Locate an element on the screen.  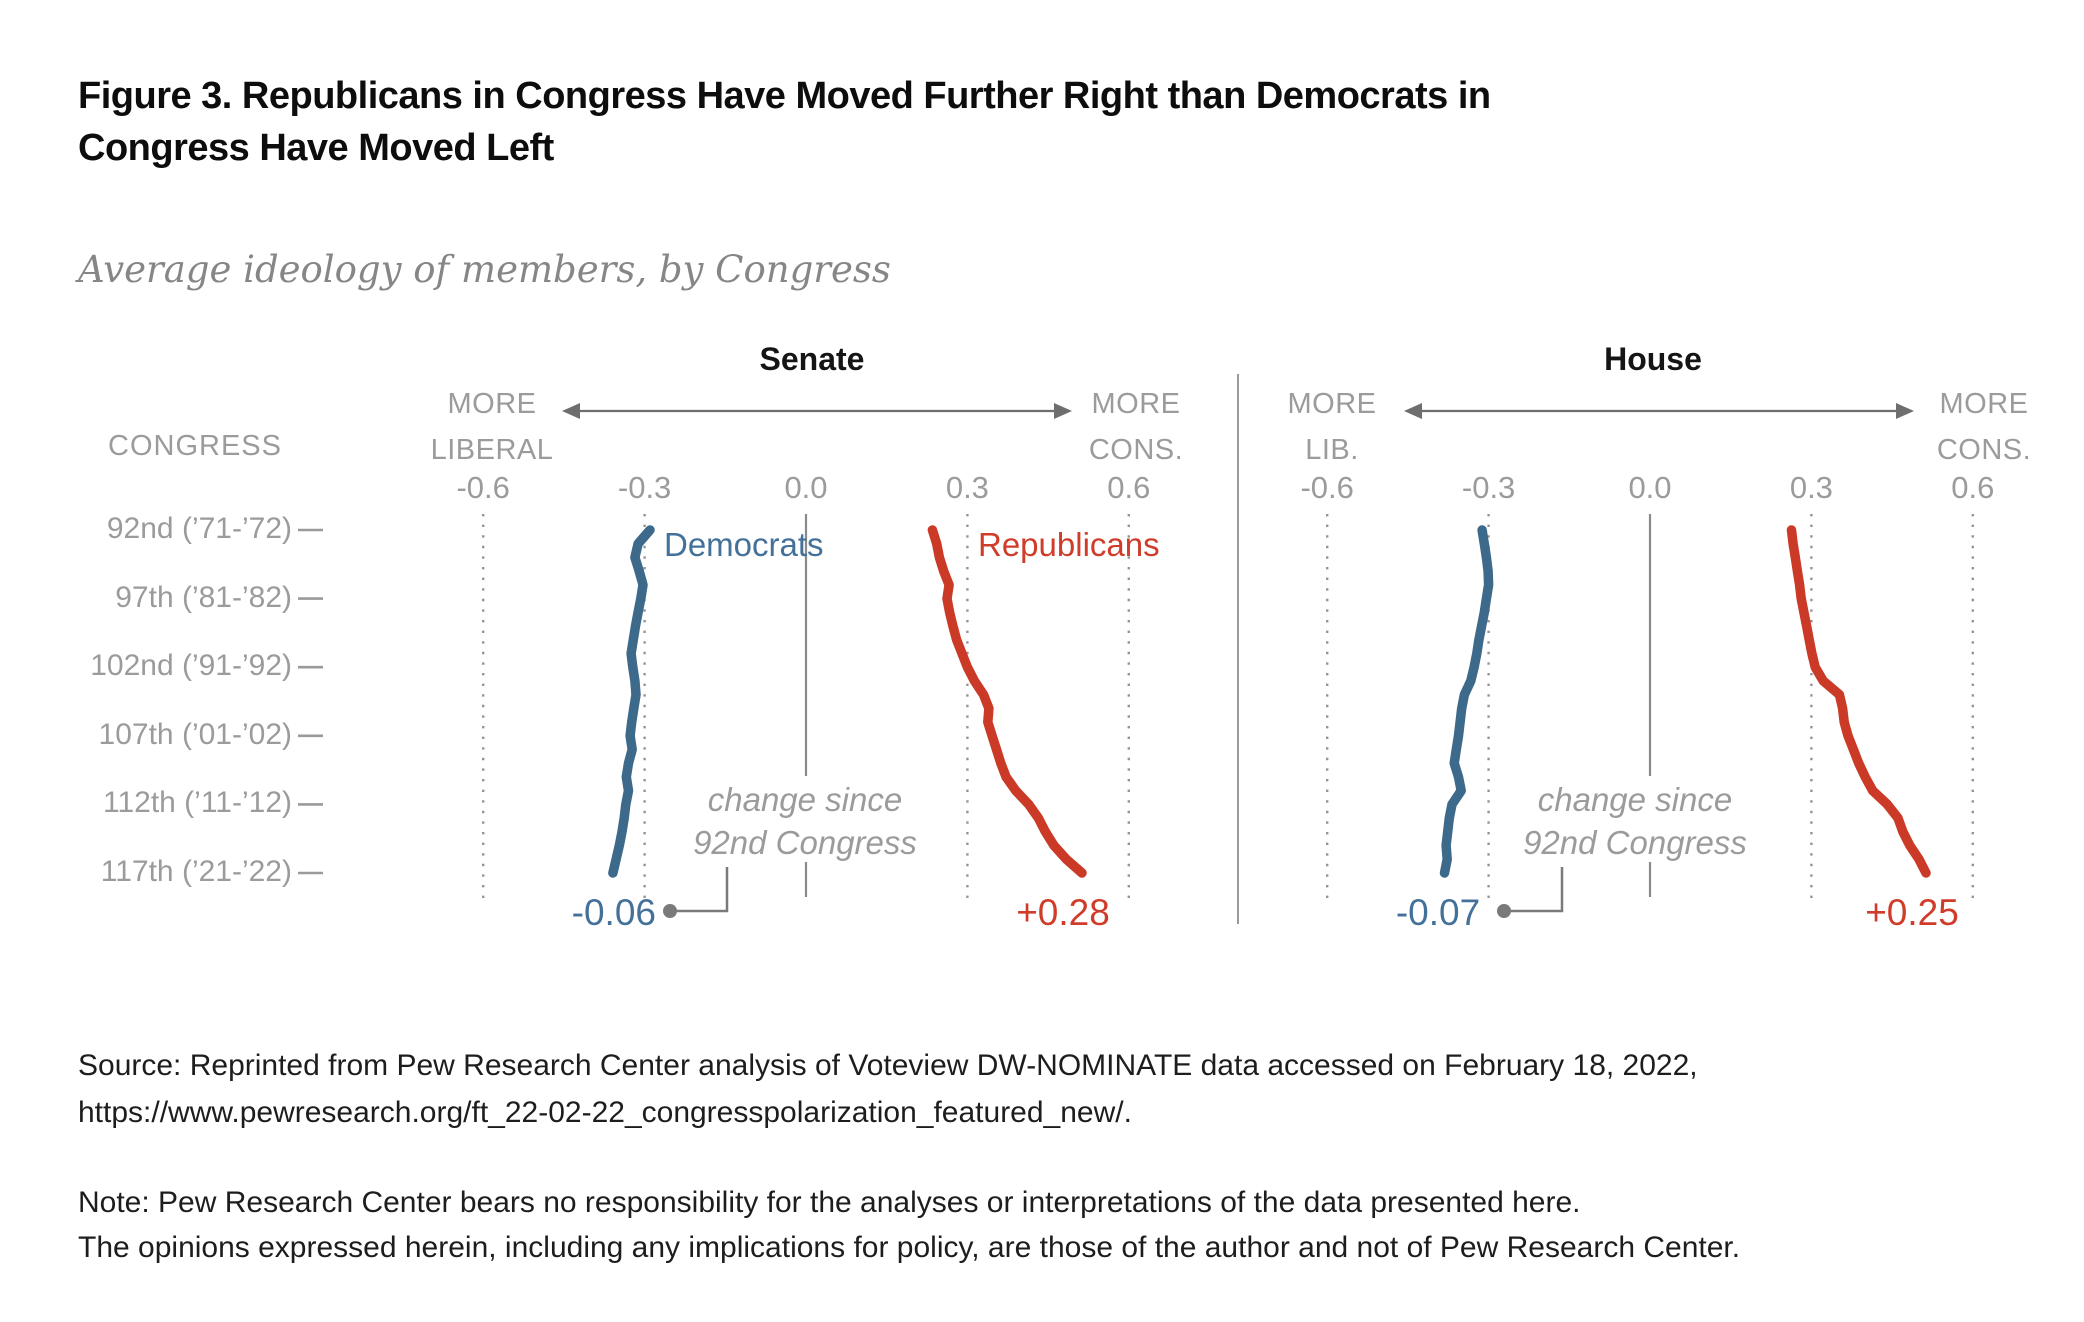
panel-title-house: House is located at coordinates (1653, 359).